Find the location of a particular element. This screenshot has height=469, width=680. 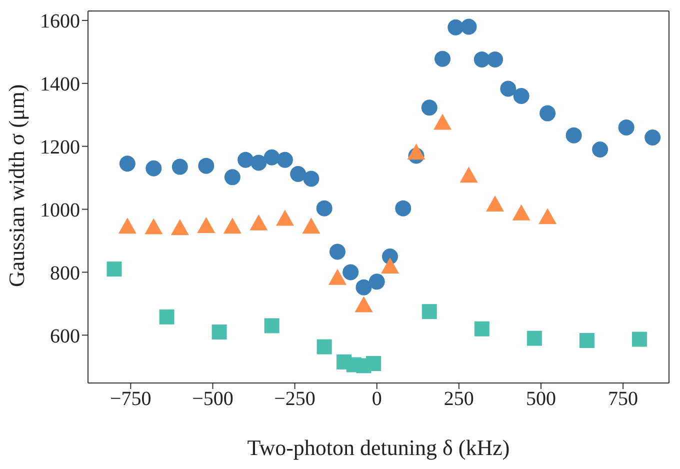

y-tick-label: 800 is located at coordinates (65, 273).